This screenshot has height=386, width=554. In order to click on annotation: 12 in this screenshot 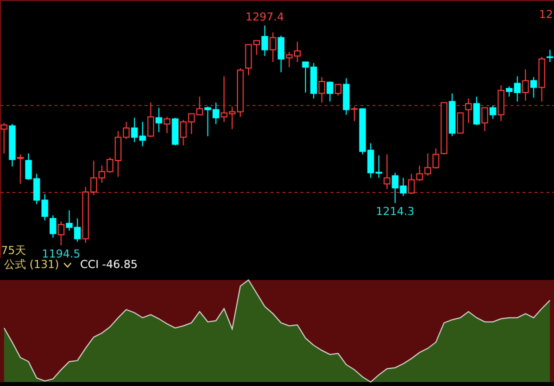, I will do `click(546, 14)`.